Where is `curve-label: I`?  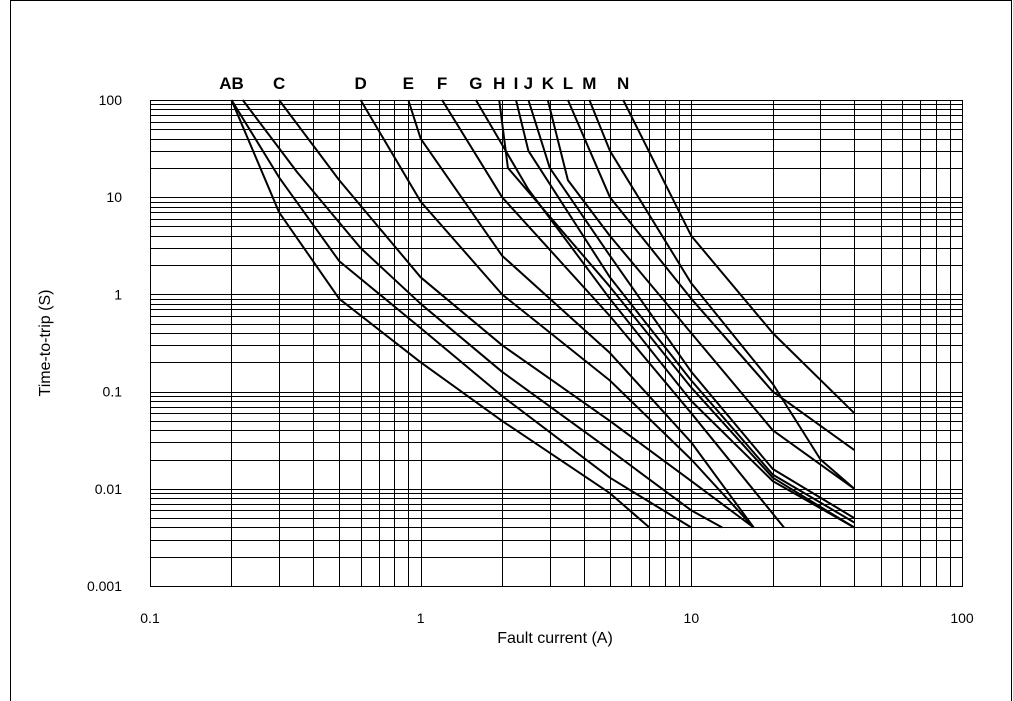
curve-label: I is located at coordinates (516, 83).